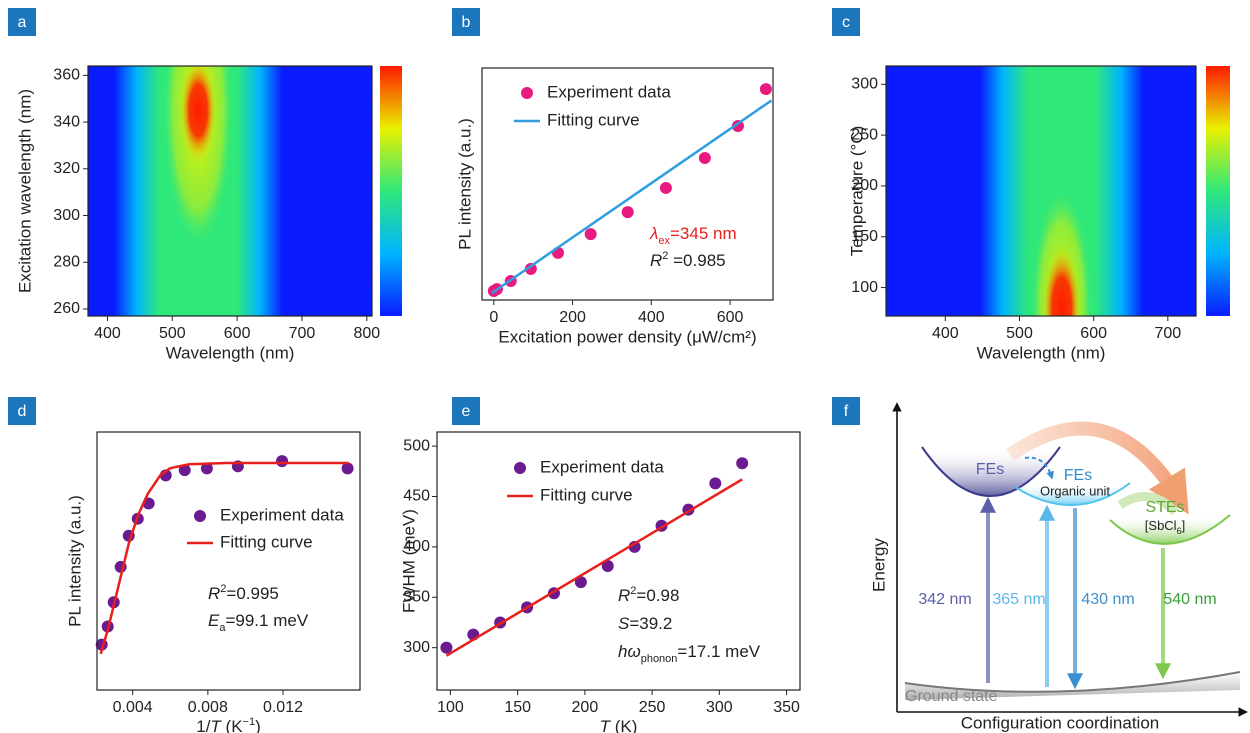  I want to click on annotation: R2 =0.985, so click(688, 260).